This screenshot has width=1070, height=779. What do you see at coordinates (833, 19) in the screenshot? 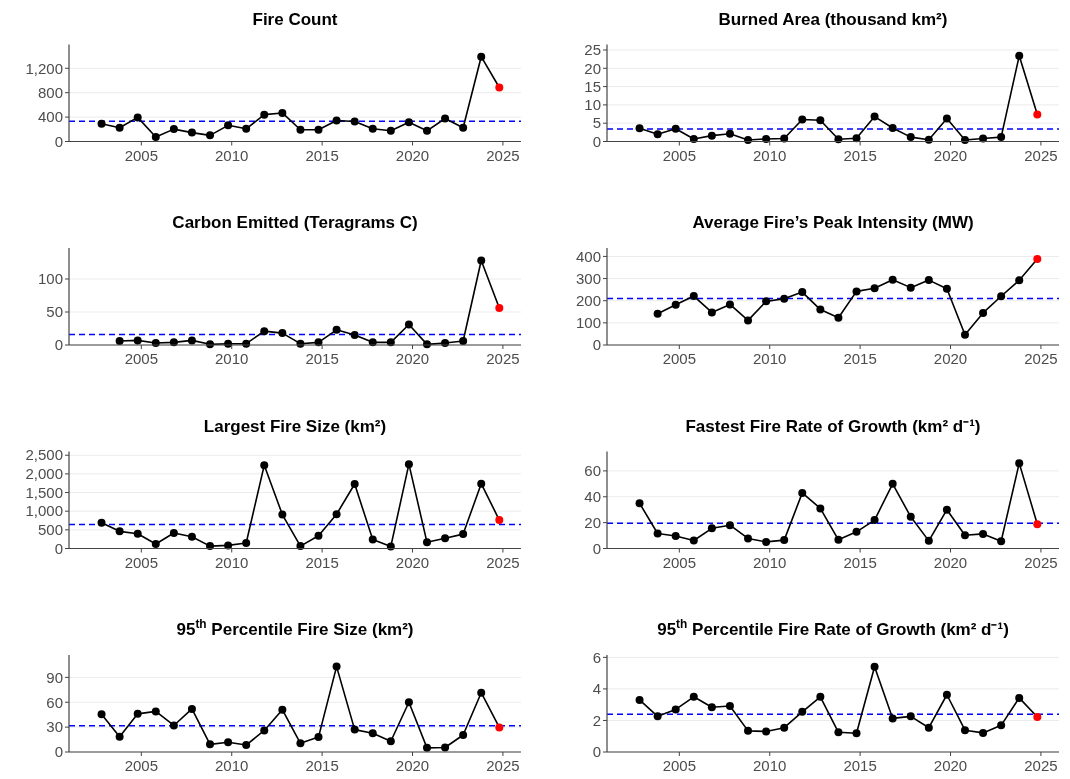
I see `chart-title: Burned Area (thousand km²)` at bounding box center [833, 19].